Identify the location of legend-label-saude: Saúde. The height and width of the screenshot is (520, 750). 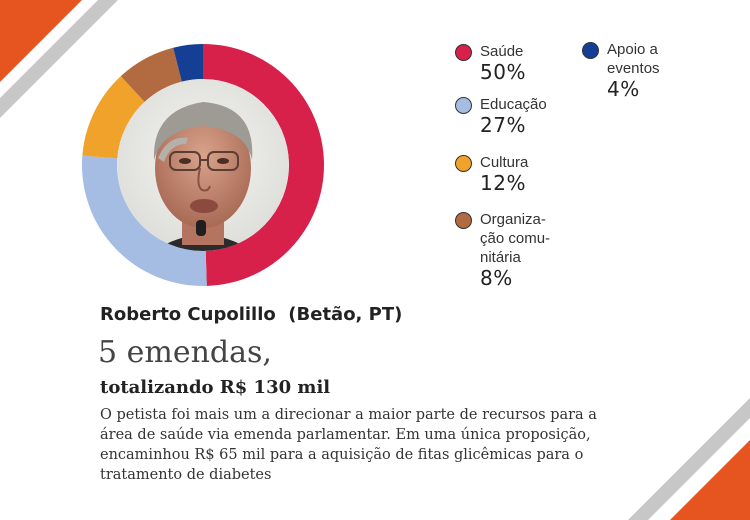
(502, 51).